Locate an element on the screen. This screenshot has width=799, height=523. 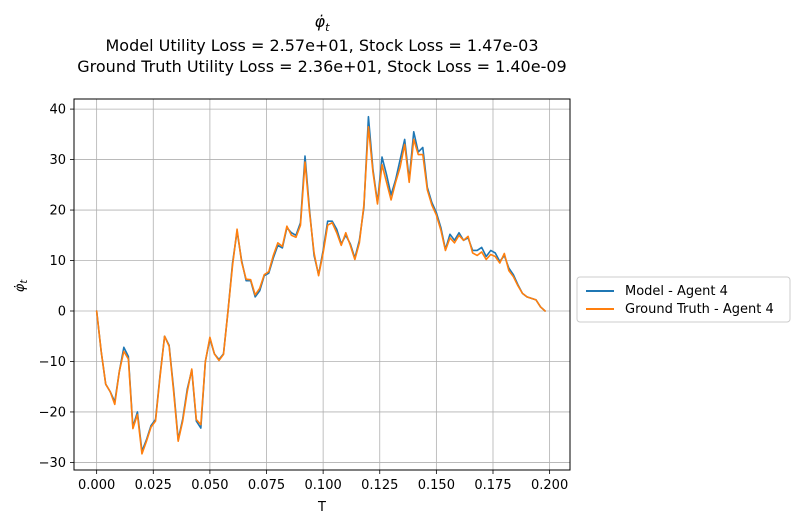
x-tick-label: 0.175 is located at coordinates (492, 485).